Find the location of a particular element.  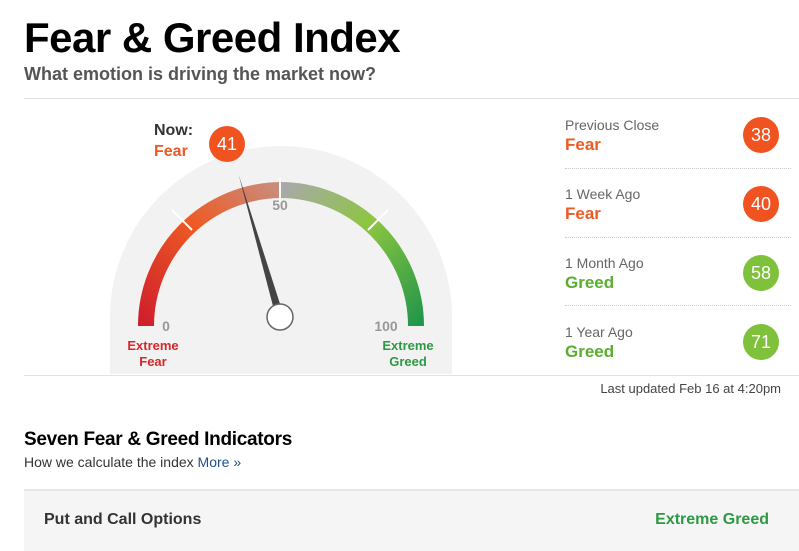

history-1-week-ago: 1 Week Ago Fear 40 is located at coordinates (672, 219).